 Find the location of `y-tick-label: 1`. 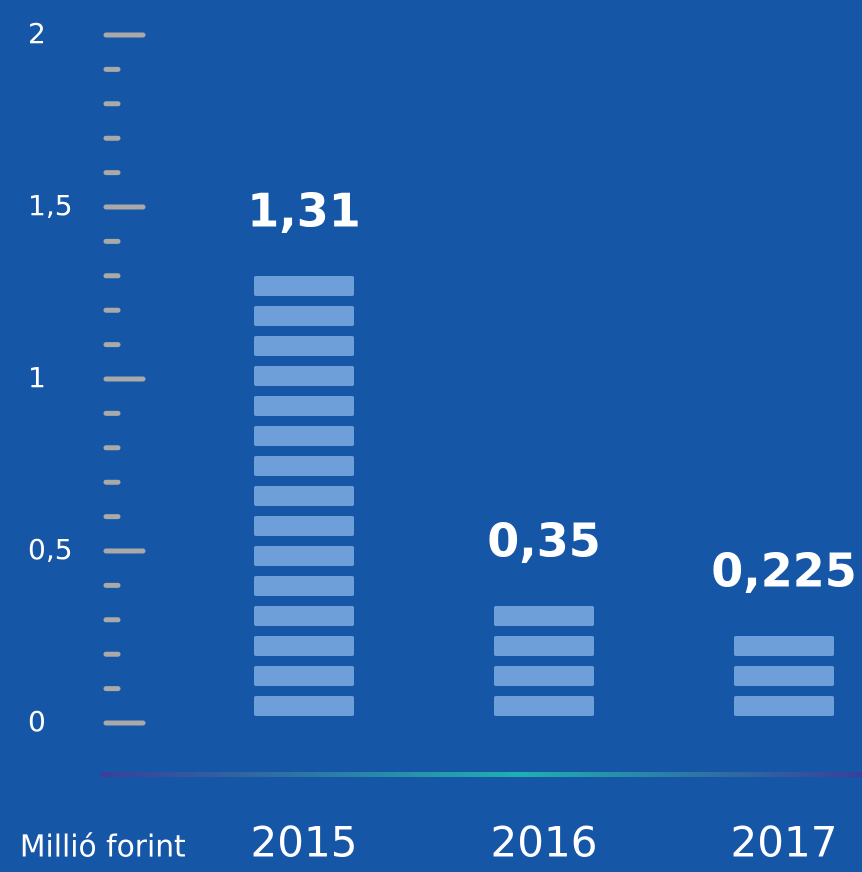

y-tick-label: 1 is located at coordinates (37, 377).